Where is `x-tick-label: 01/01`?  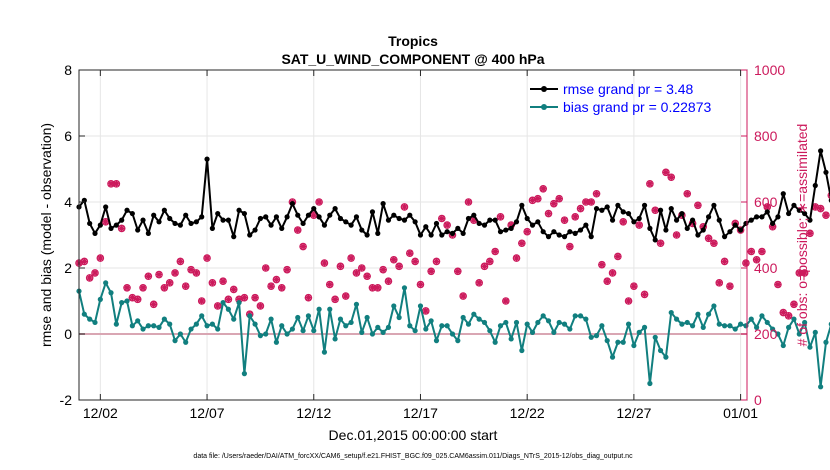
x-tick-label: 01/01 is located at coordinates (740, 413).